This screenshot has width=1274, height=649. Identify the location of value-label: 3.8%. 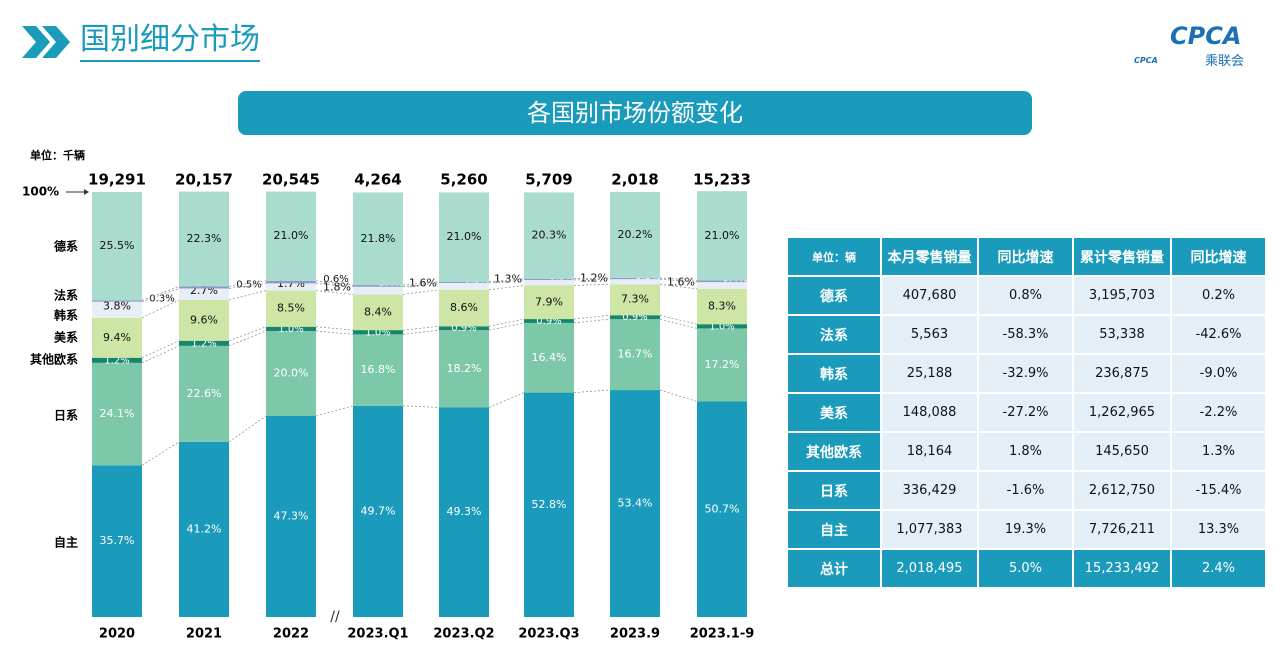
(117, 306).